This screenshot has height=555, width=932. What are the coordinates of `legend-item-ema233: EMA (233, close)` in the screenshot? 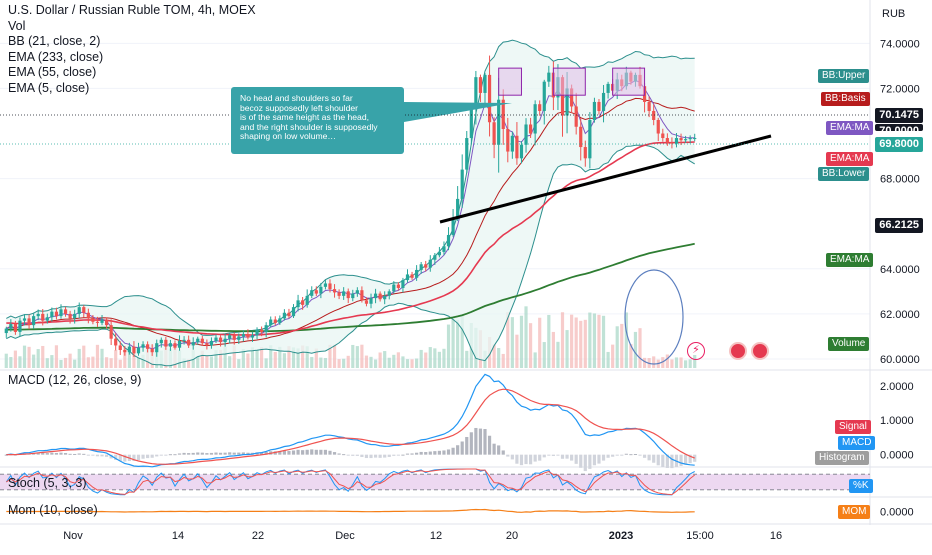 It's located at (56, 56).